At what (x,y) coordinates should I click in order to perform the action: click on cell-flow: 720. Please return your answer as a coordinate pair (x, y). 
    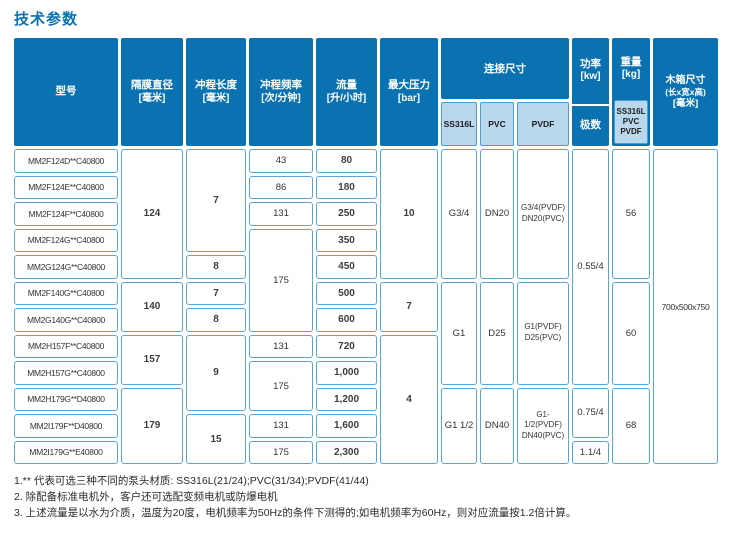
    Looking at the image, I should click on (346, 346).